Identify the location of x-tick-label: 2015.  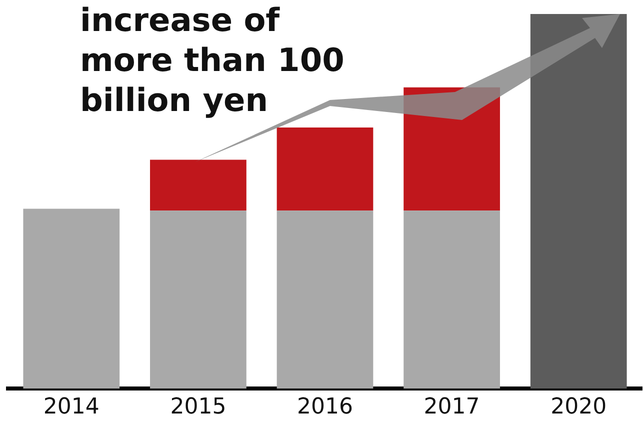
(198, 407).